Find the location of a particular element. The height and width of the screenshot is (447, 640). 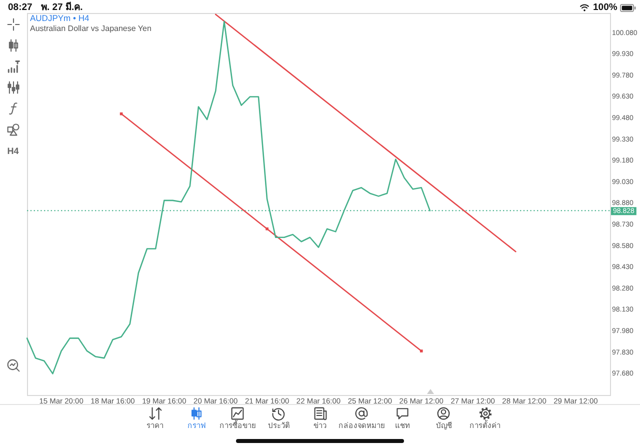

chart-title: AUDJPYm • H4 is located at coordinates (60, 18).